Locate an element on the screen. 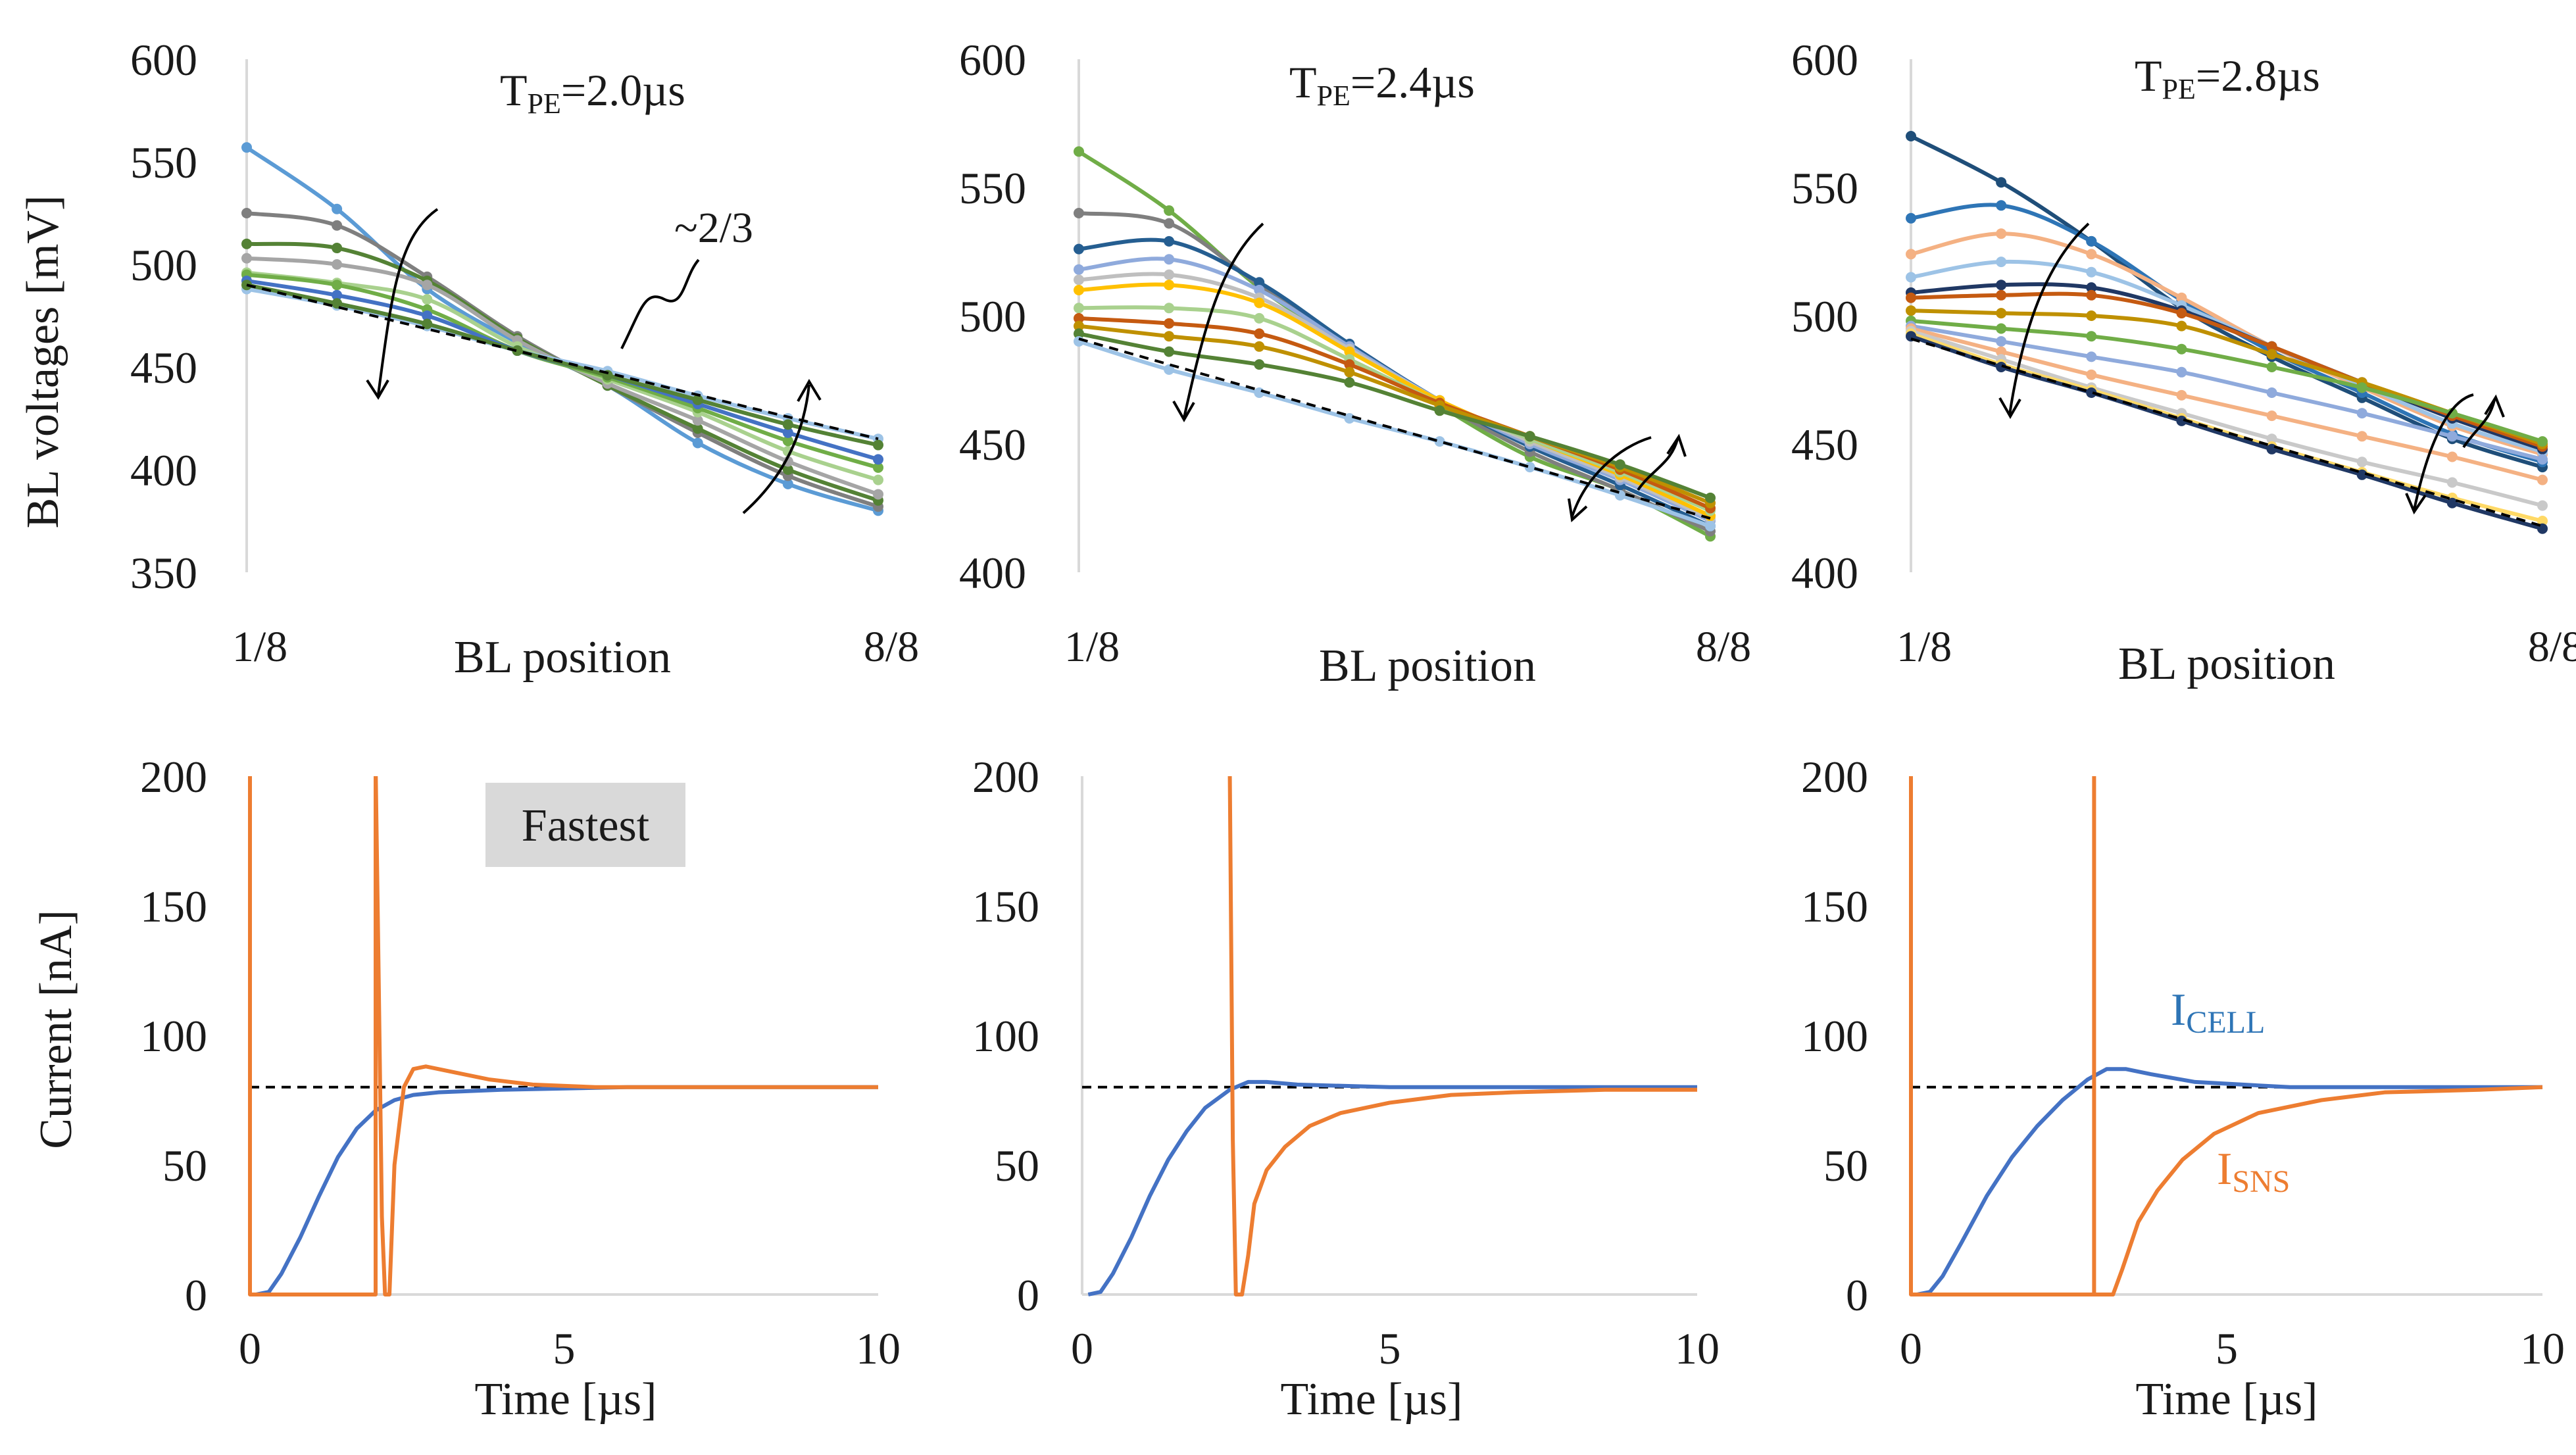 This screenshot has width=2576, height=1455. y-tick-label: 450 is located at coordinates (992, 445).